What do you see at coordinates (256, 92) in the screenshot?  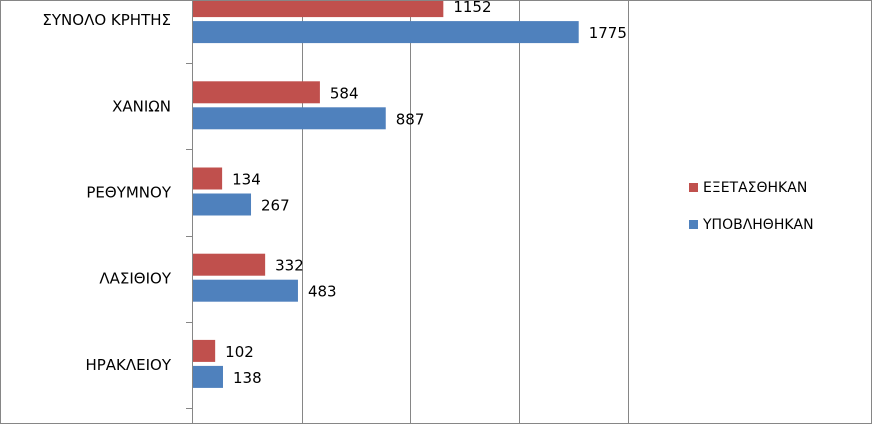 I see `bar-εξετασθηκαν-χανιων` at bounding box center [256, 92].